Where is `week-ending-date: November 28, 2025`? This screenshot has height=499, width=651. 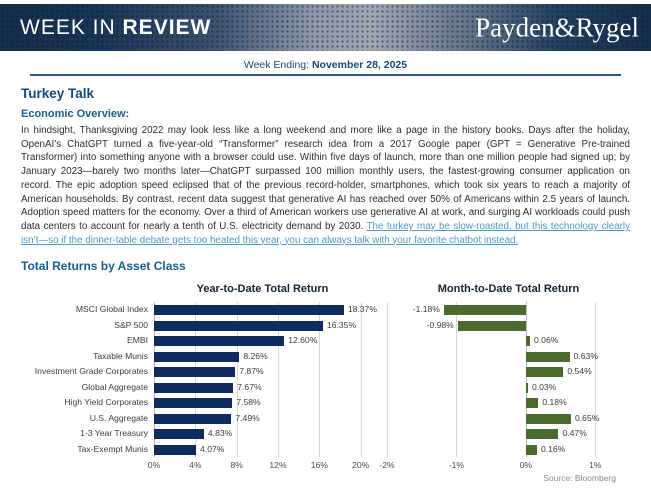
week-ending-date: November 28, 2025 is located at coordinates (359, 65).